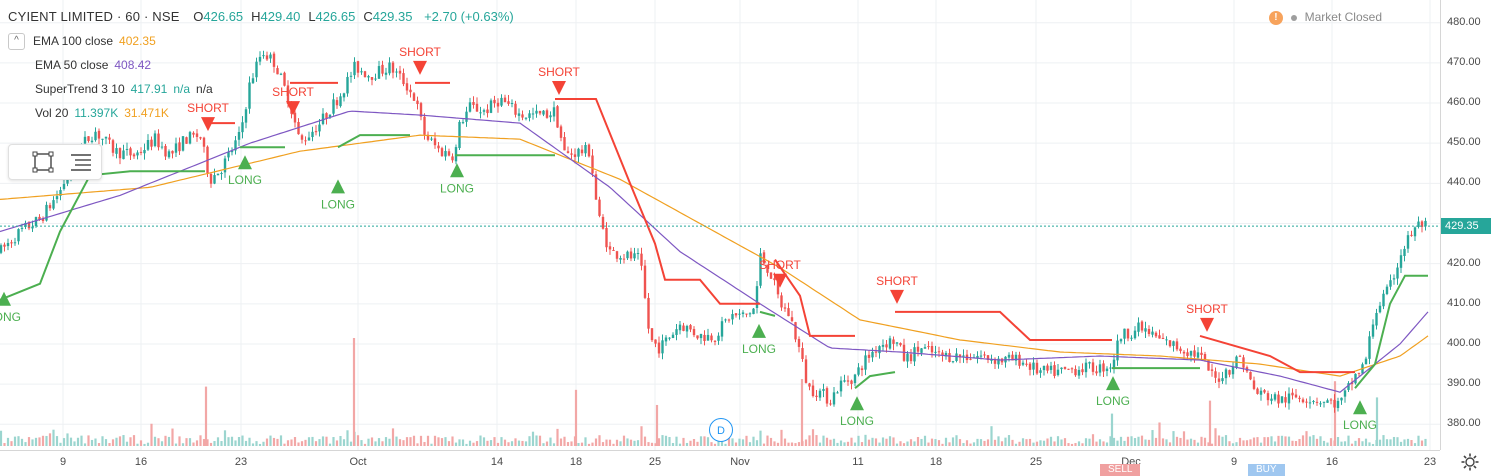  I want to click on indicator-name: SuperTrend 3 10, so click(80, 89).